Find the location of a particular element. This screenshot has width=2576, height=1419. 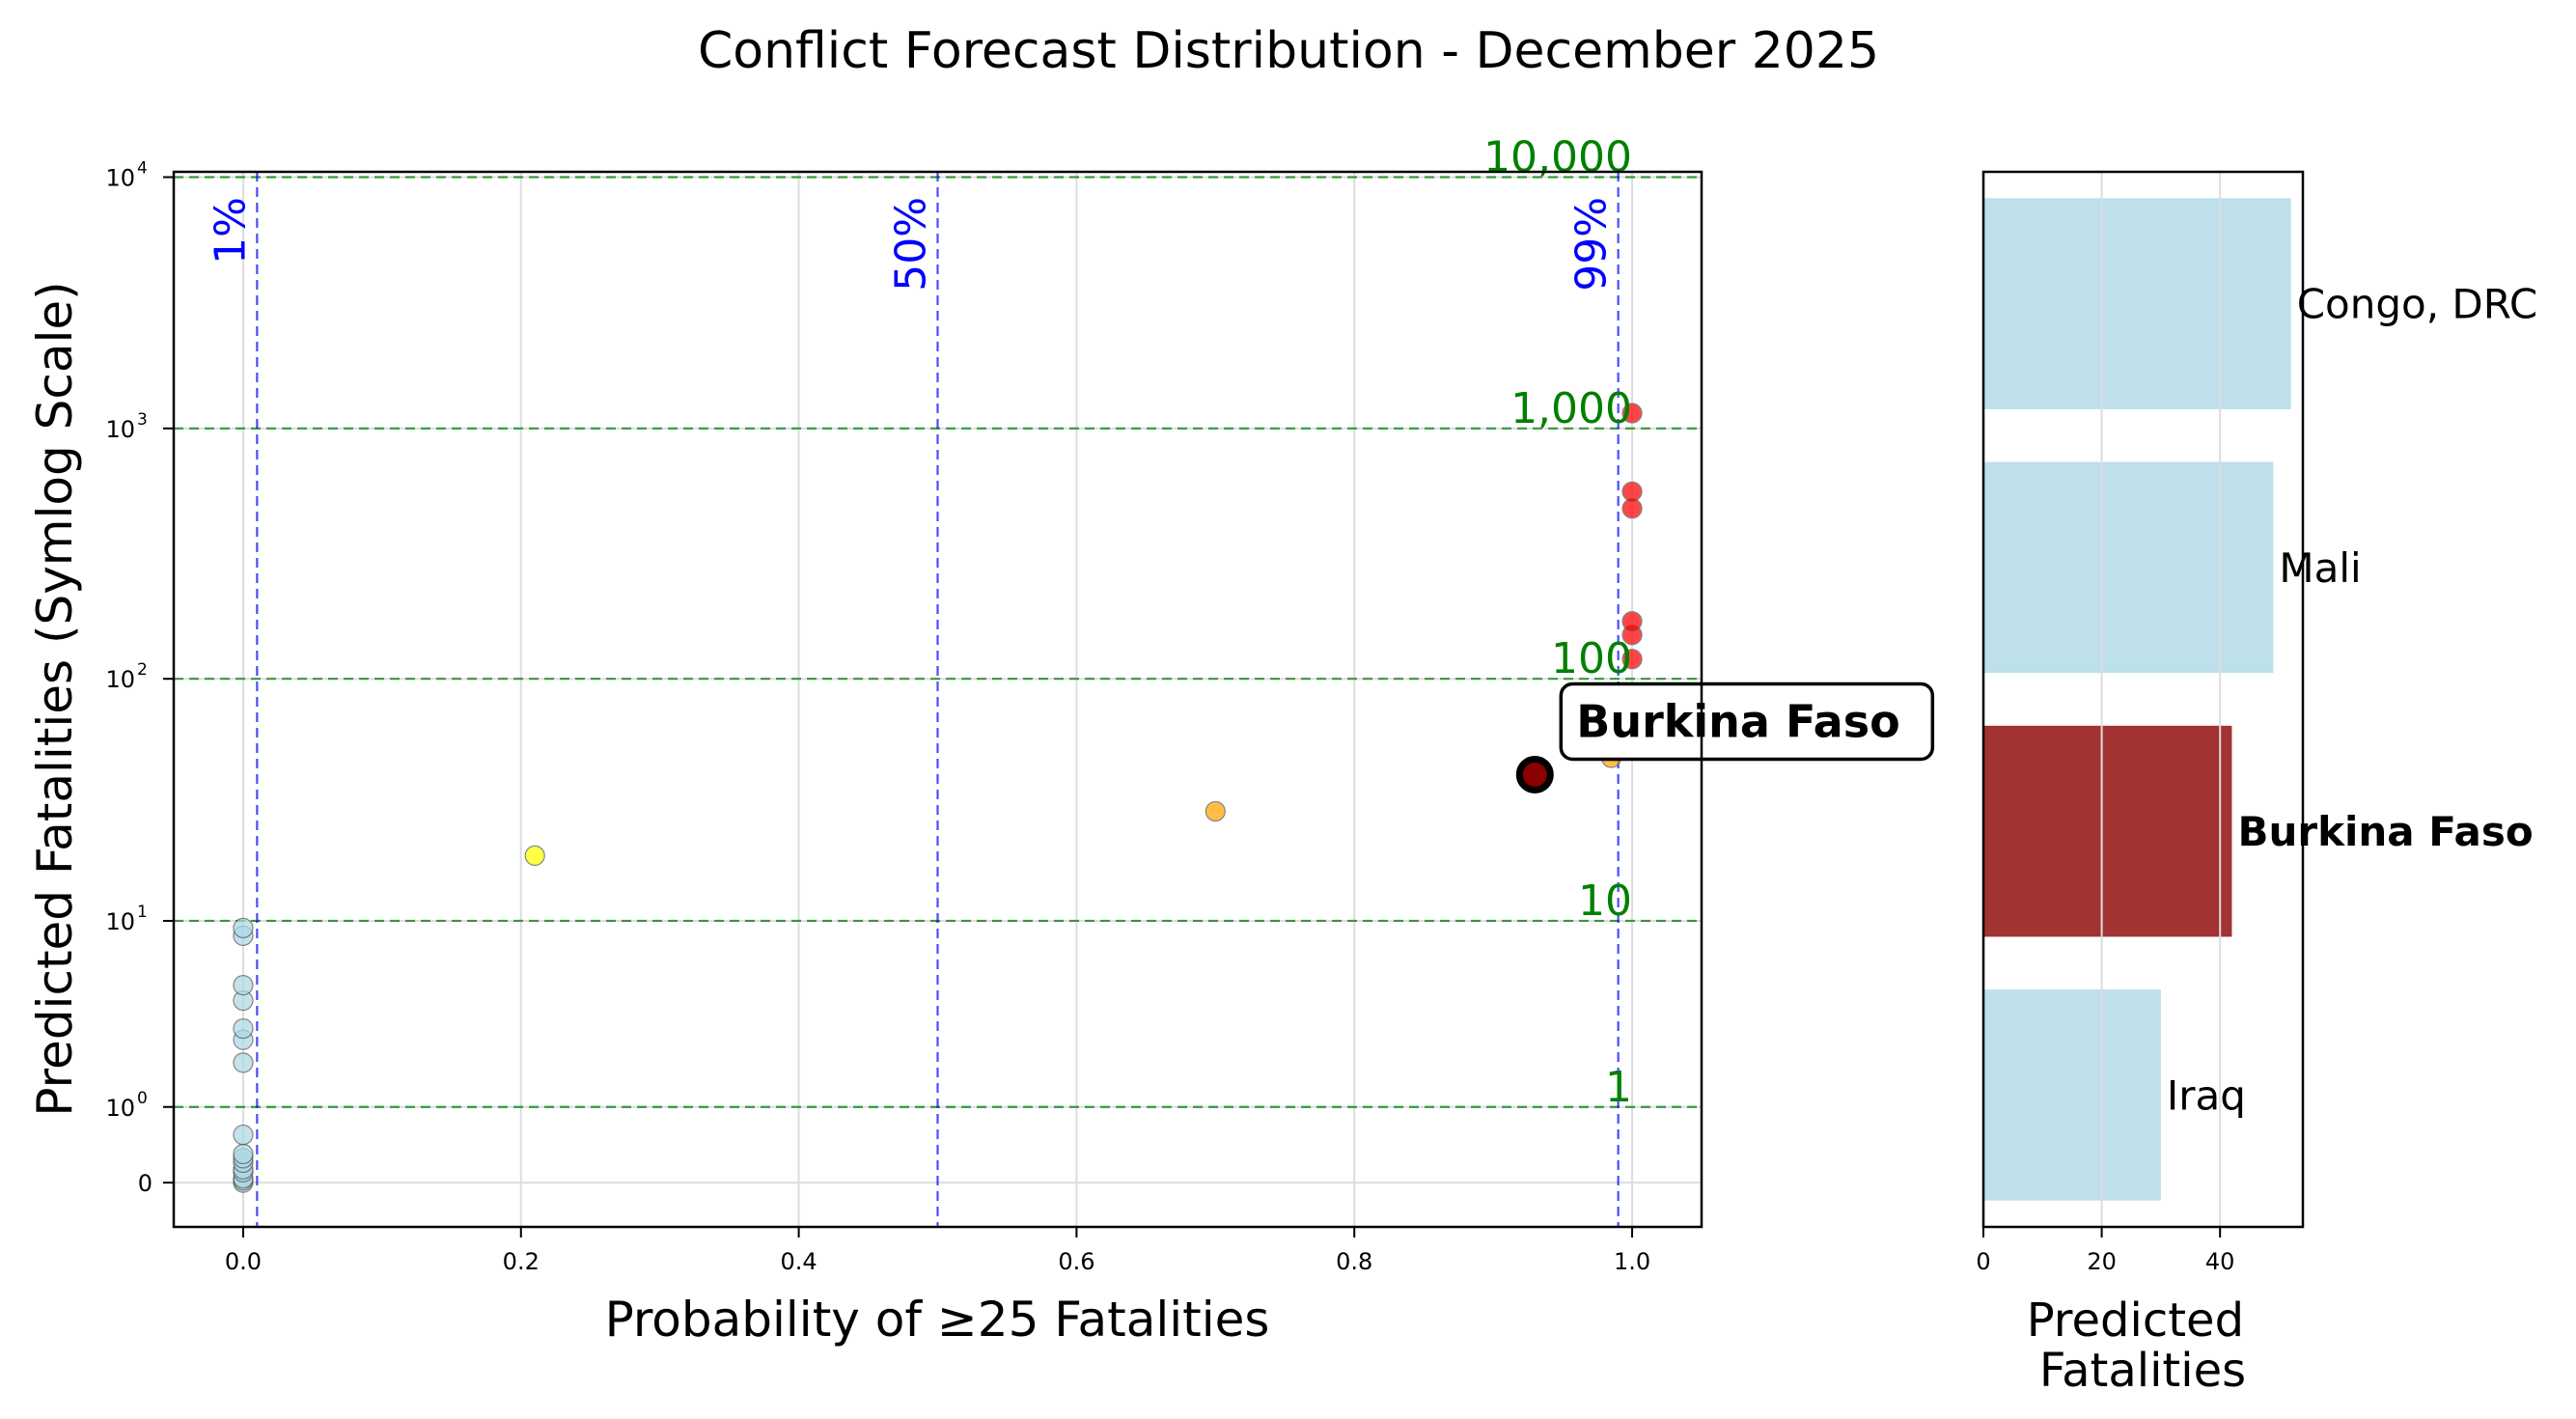

bar-x-axis-label: Predicted Fatalities is located at coordinates (2143, 1346).